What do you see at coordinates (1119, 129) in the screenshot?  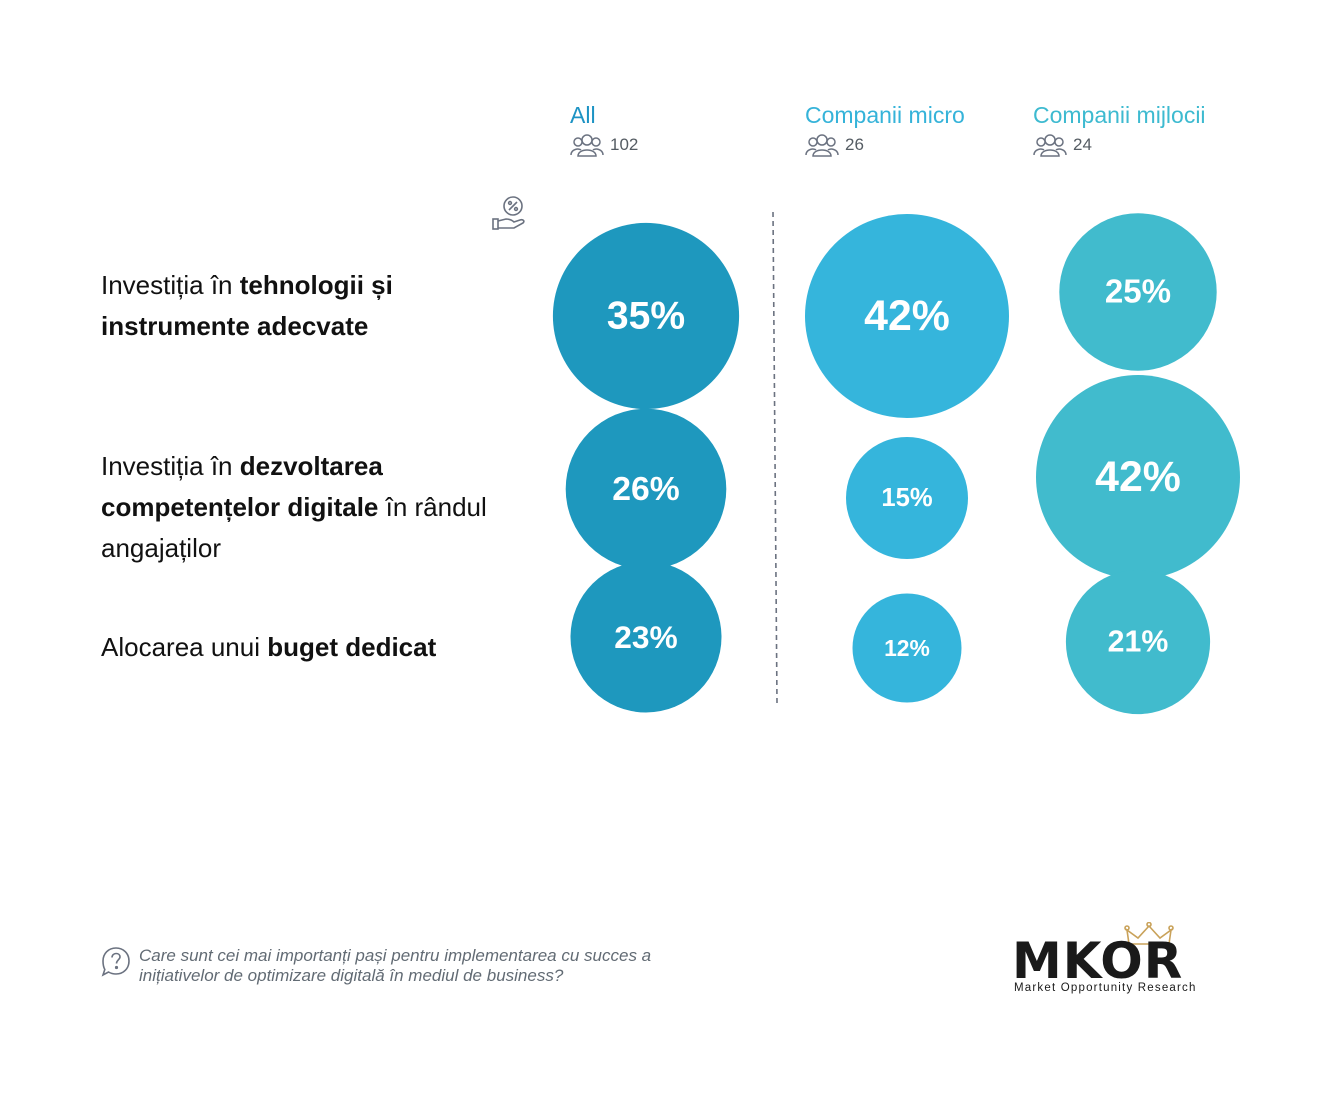 I see `column-header-mijlocii: Companii mijlocii 24` at bounding box center [1119, 129].